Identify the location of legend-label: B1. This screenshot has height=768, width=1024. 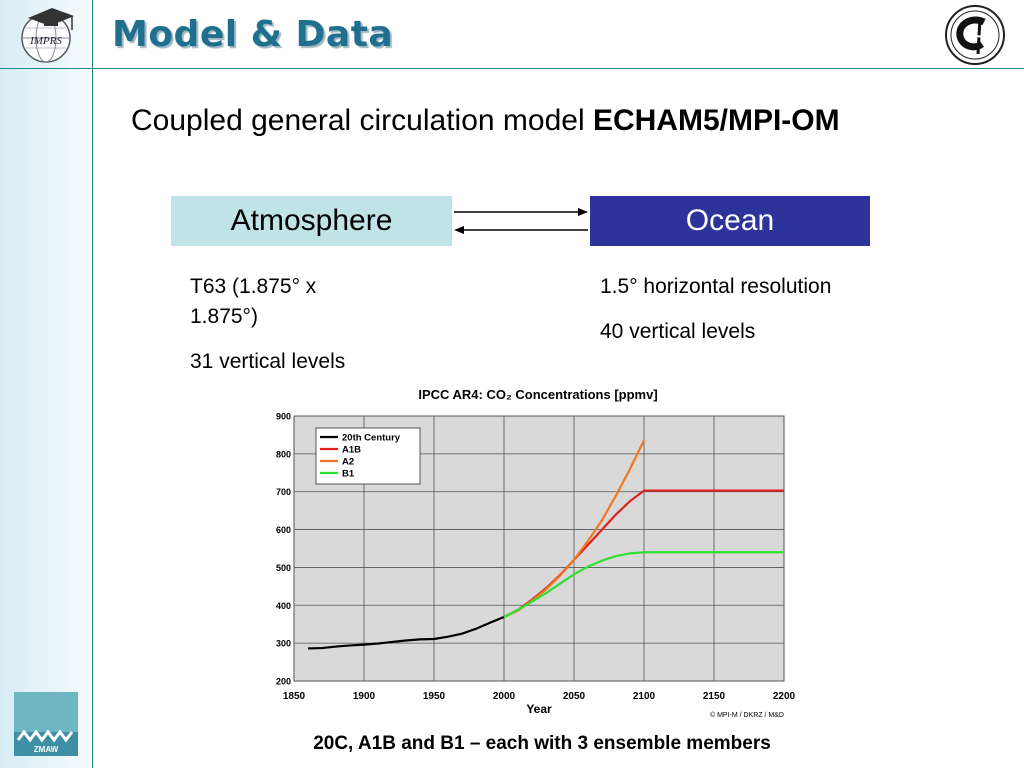
(348, 474).